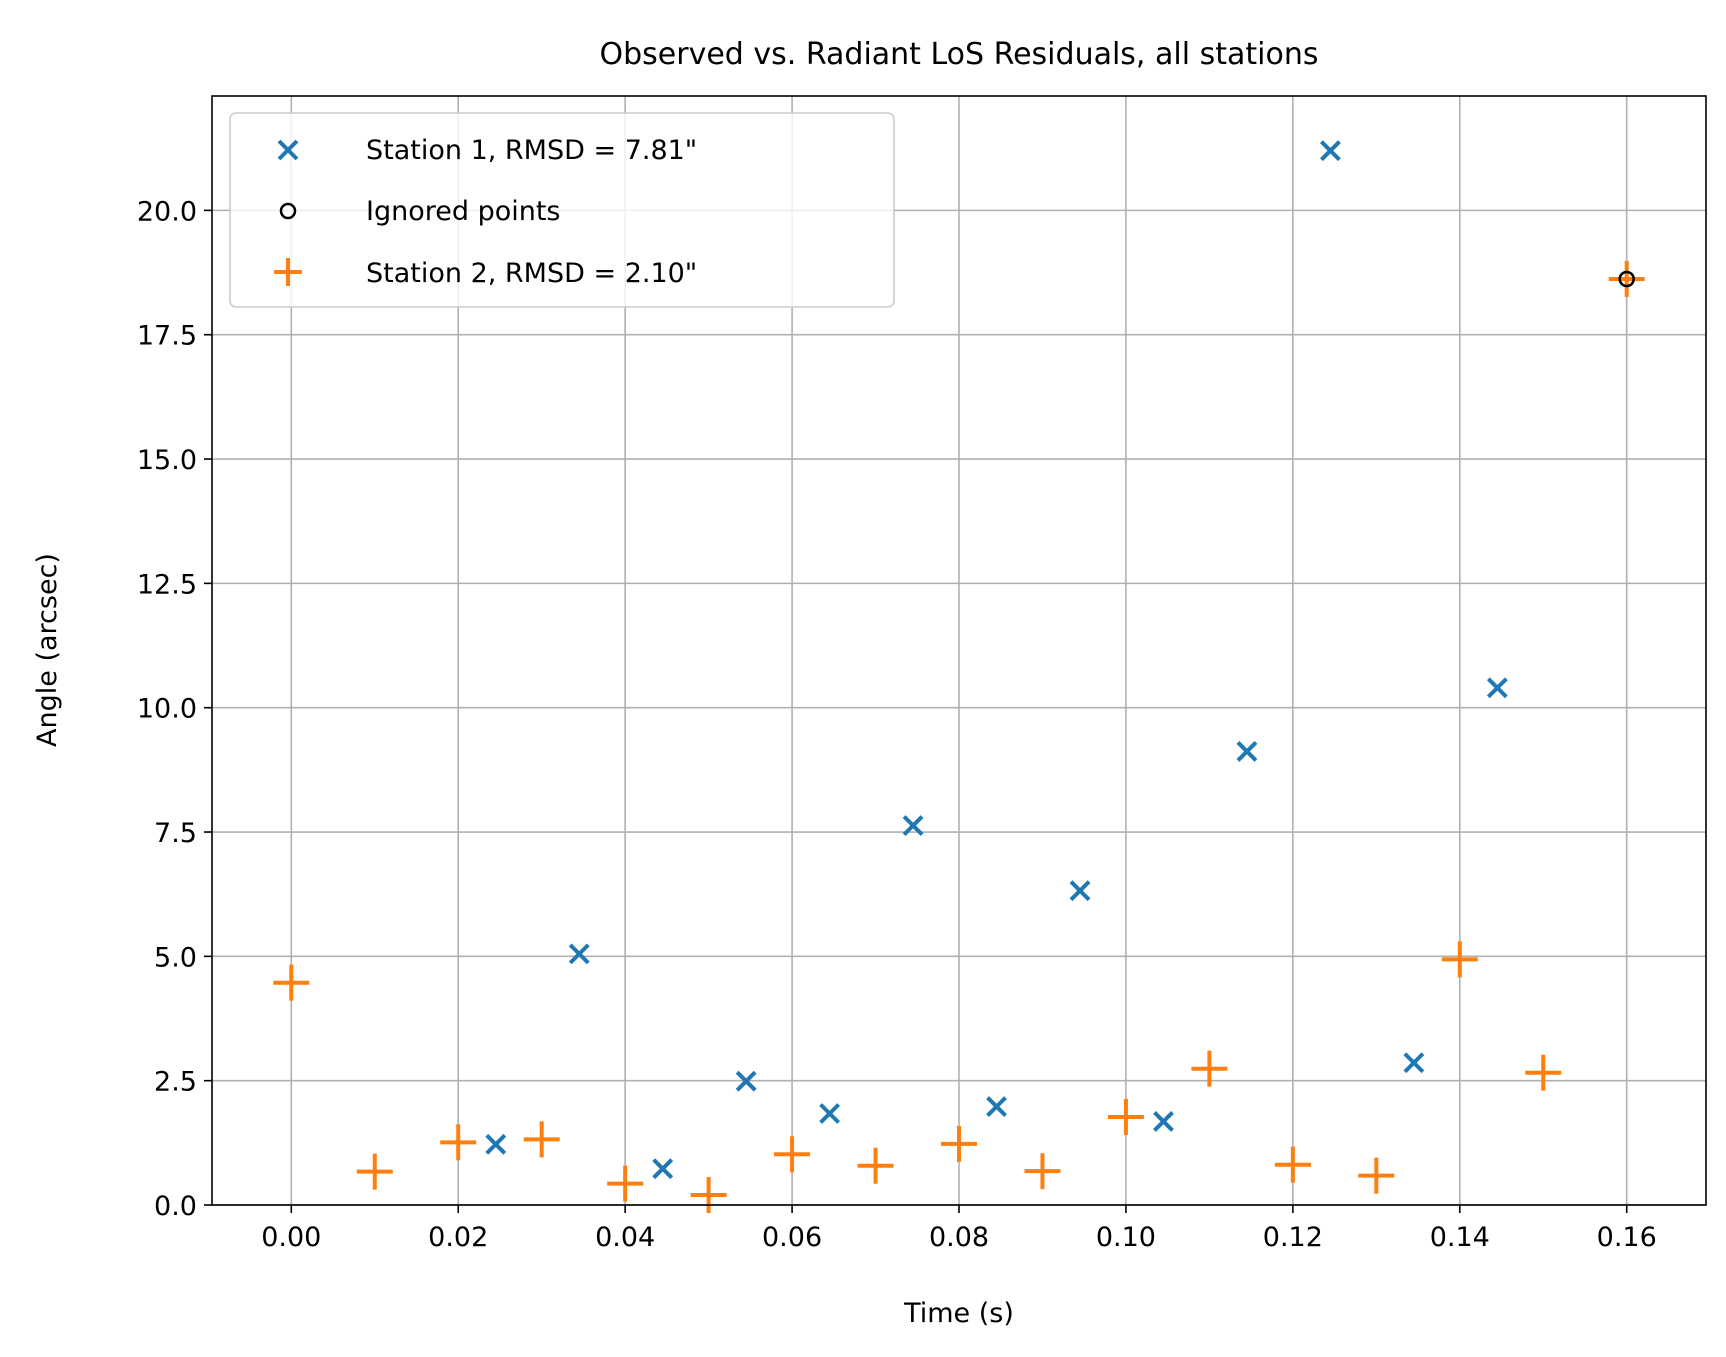 The height and width of the screenshot is (1357, 1726). Describe the element at coordinates (167, 709) in the screenshot. I see `y-tick-label: 10.0` at that location.